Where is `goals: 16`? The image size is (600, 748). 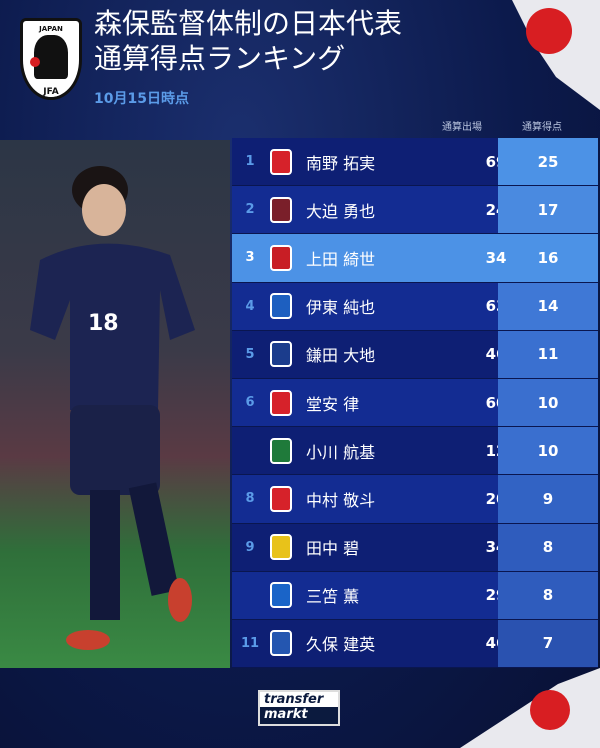 goals: 16 is located at coordinates (548, 257).